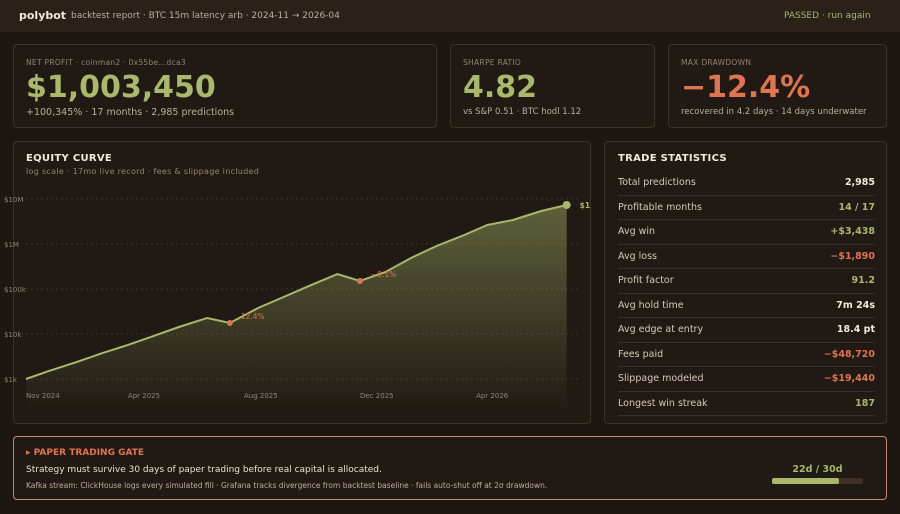 The height and width of the screenshot is (514, 900). I want to click on stat-value: 187, so click(865, 403).